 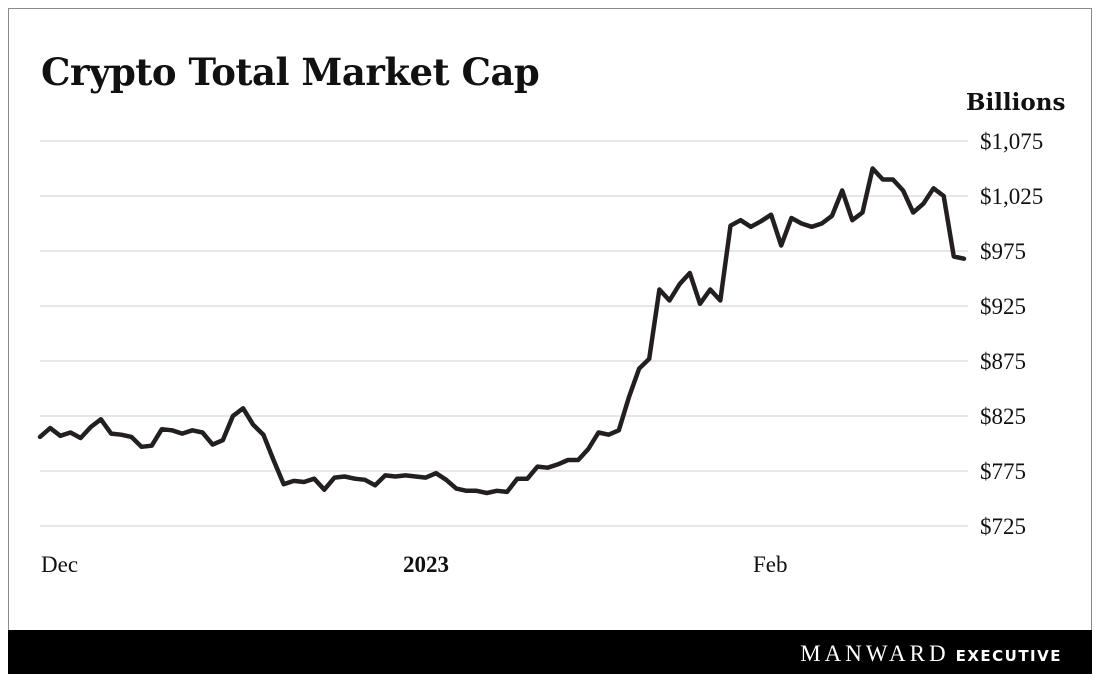 I want to click on y-tick-label: $875, so click(x=1003, y=361).